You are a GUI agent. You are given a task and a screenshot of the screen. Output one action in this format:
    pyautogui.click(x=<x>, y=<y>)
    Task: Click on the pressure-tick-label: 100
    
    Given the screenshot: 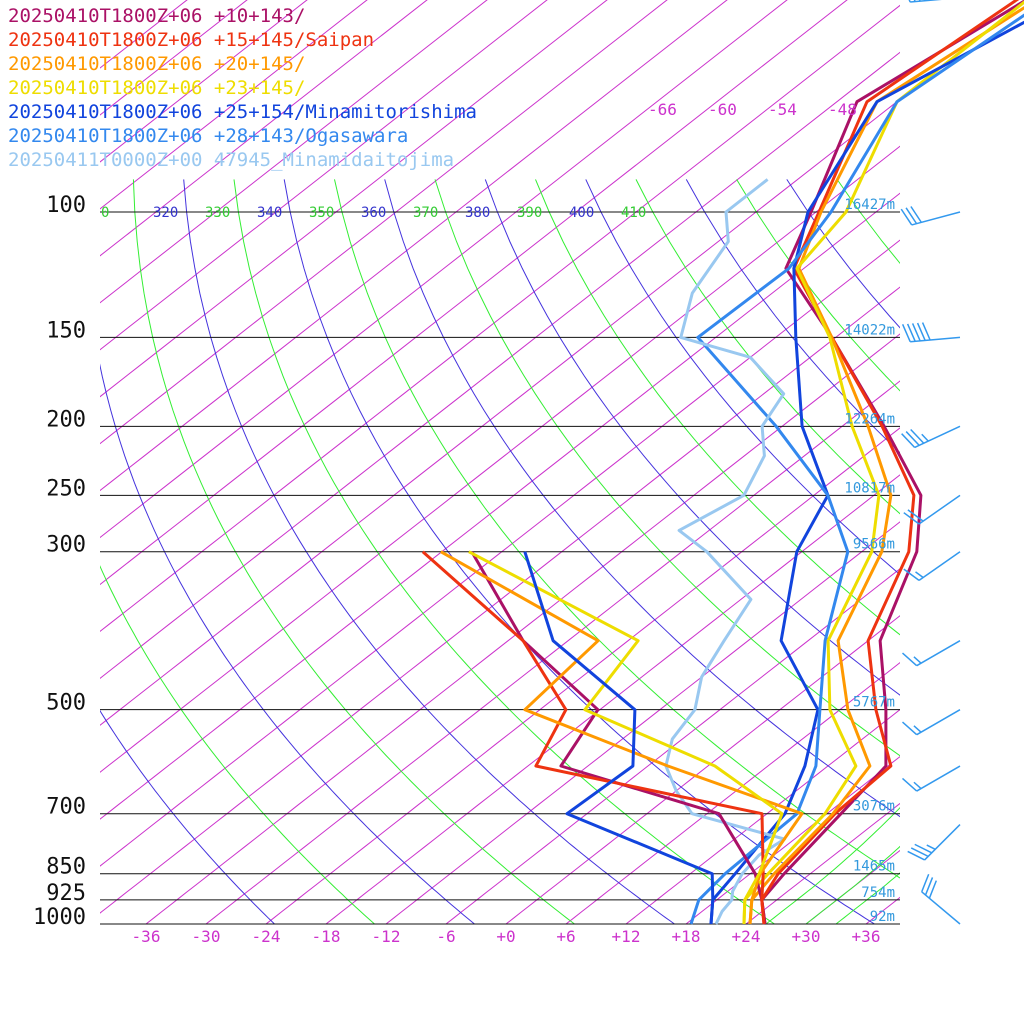 What is the action you would take?
    pyautogui.click(x=66, y=205)
    